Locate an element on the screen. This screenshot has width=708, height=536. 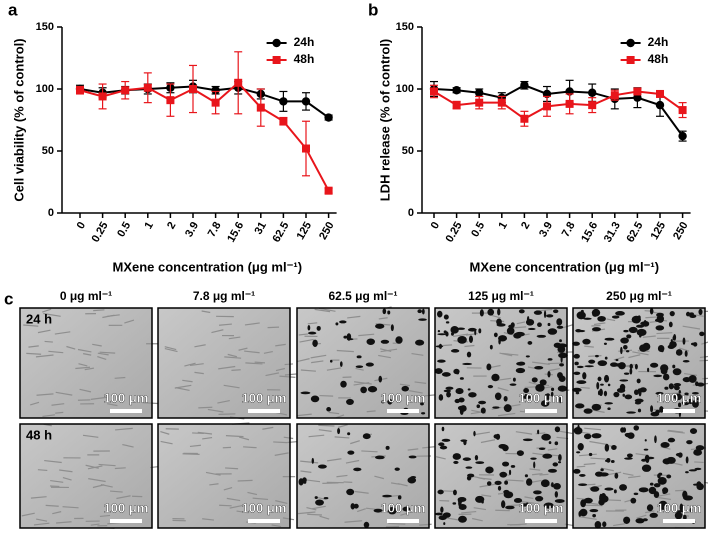
legend-marker is located at coordinates (631, 60).